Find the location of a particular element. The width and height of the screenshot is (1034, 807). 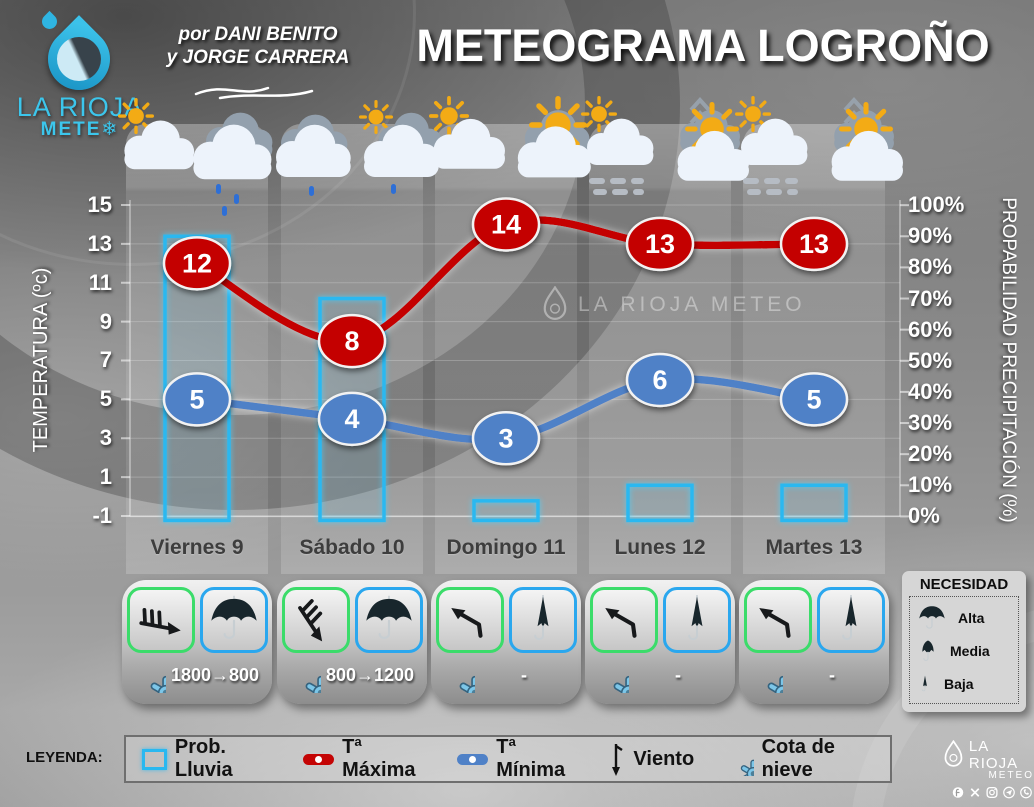

day-label: Martes 13 is located at coordinates (814, 547).